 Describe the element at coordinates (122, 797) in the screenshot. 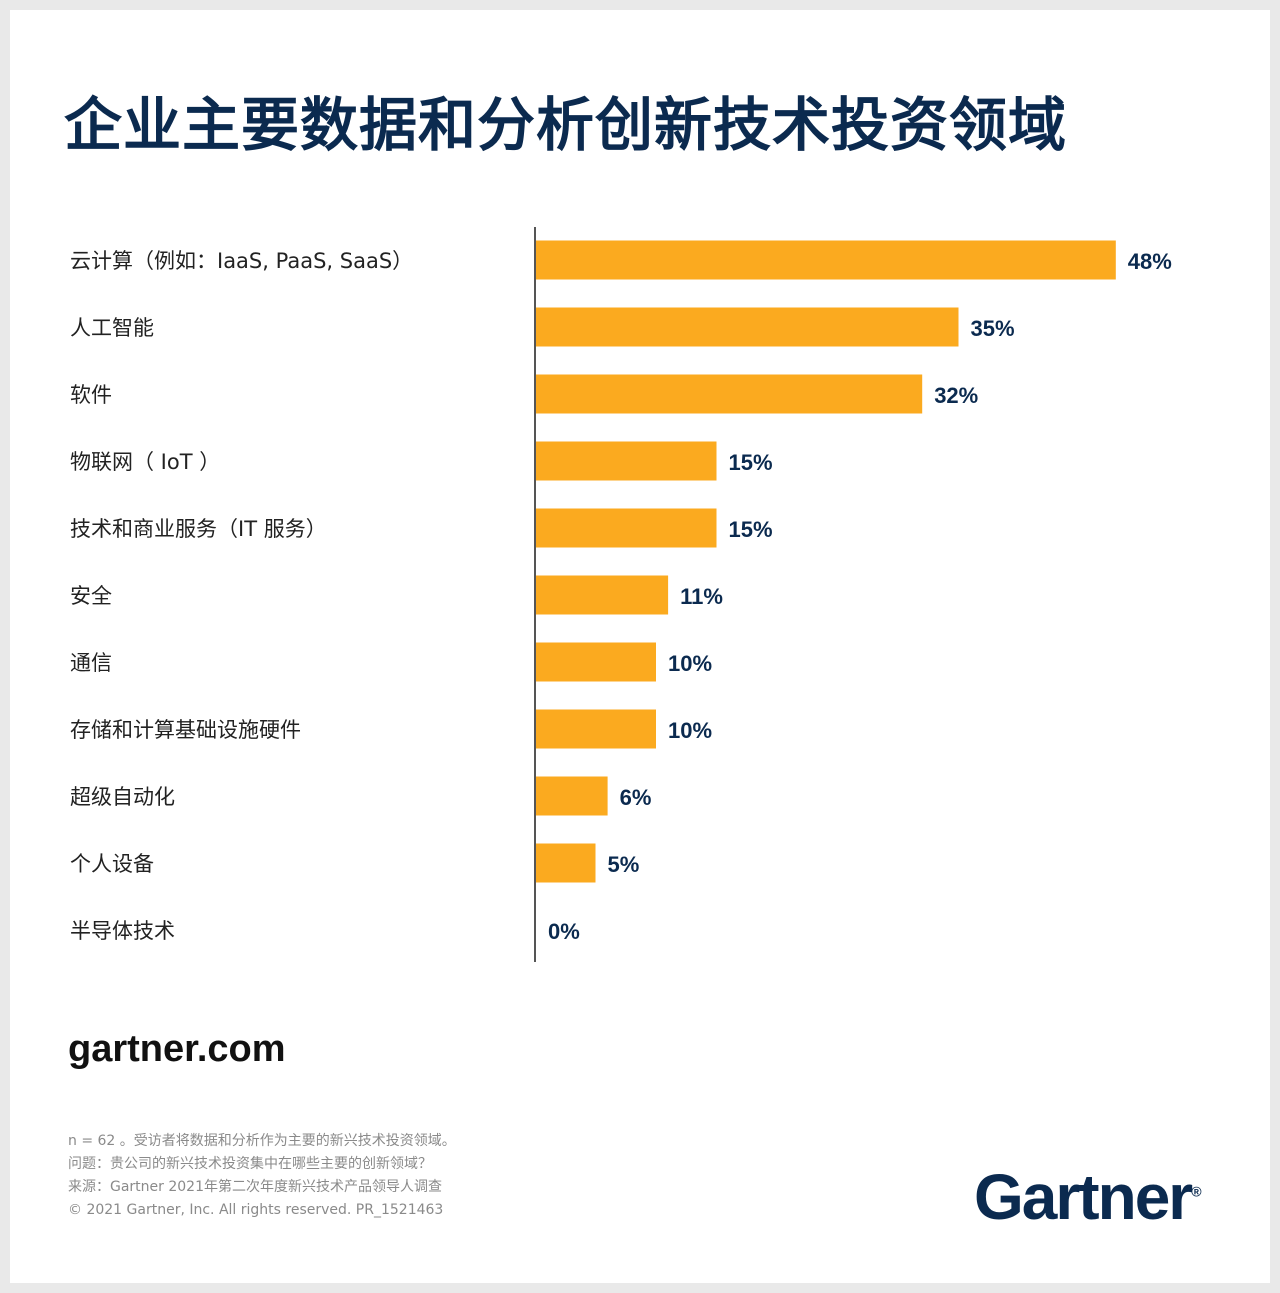

I see `category-label: 超级自动化` at that location.